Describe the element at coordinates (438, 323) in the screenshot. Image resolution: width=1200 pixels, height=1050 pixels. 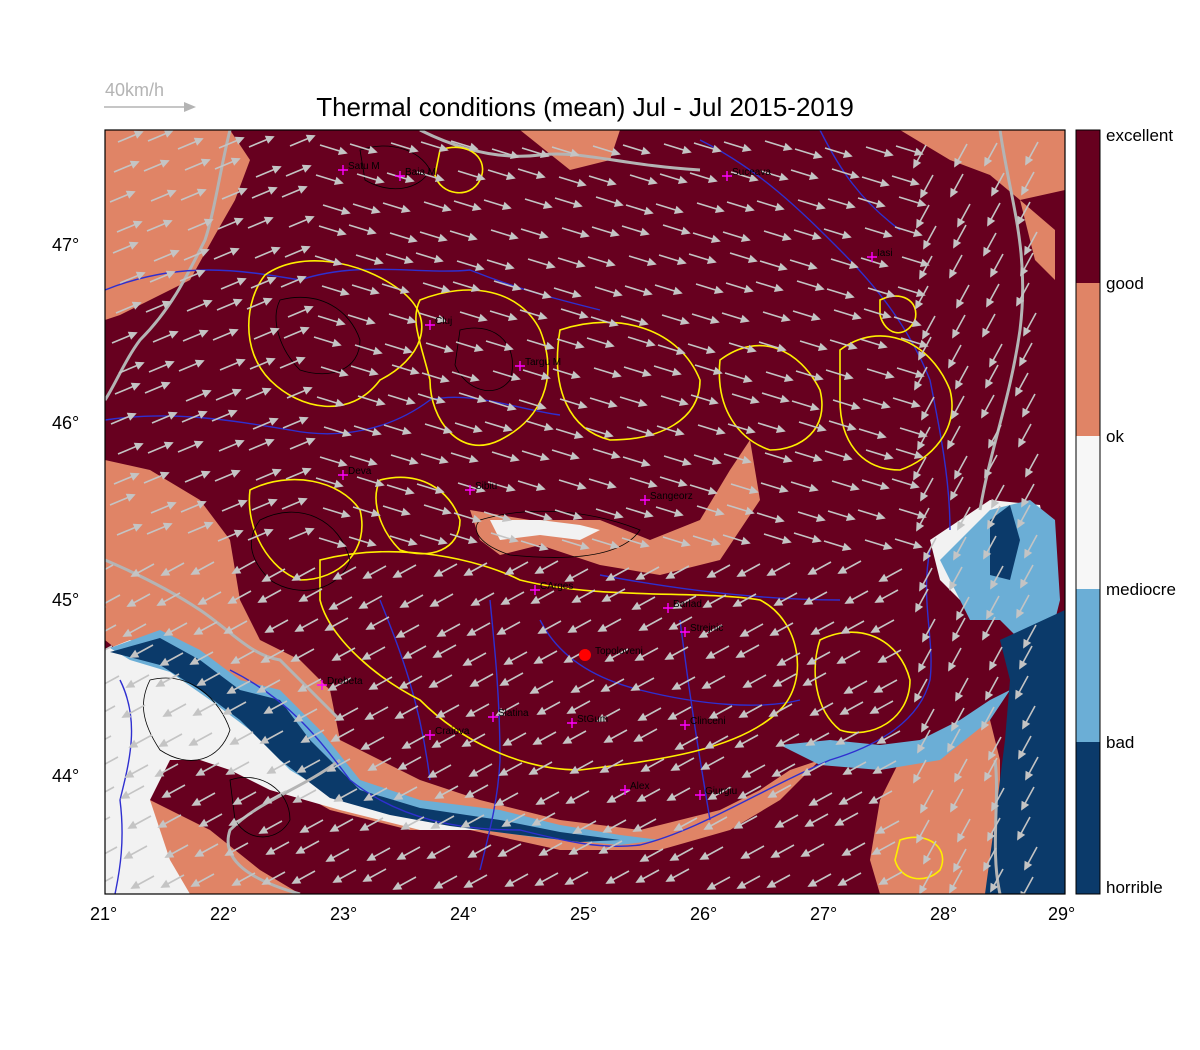
I see `city-marker: Cluj` at that location.